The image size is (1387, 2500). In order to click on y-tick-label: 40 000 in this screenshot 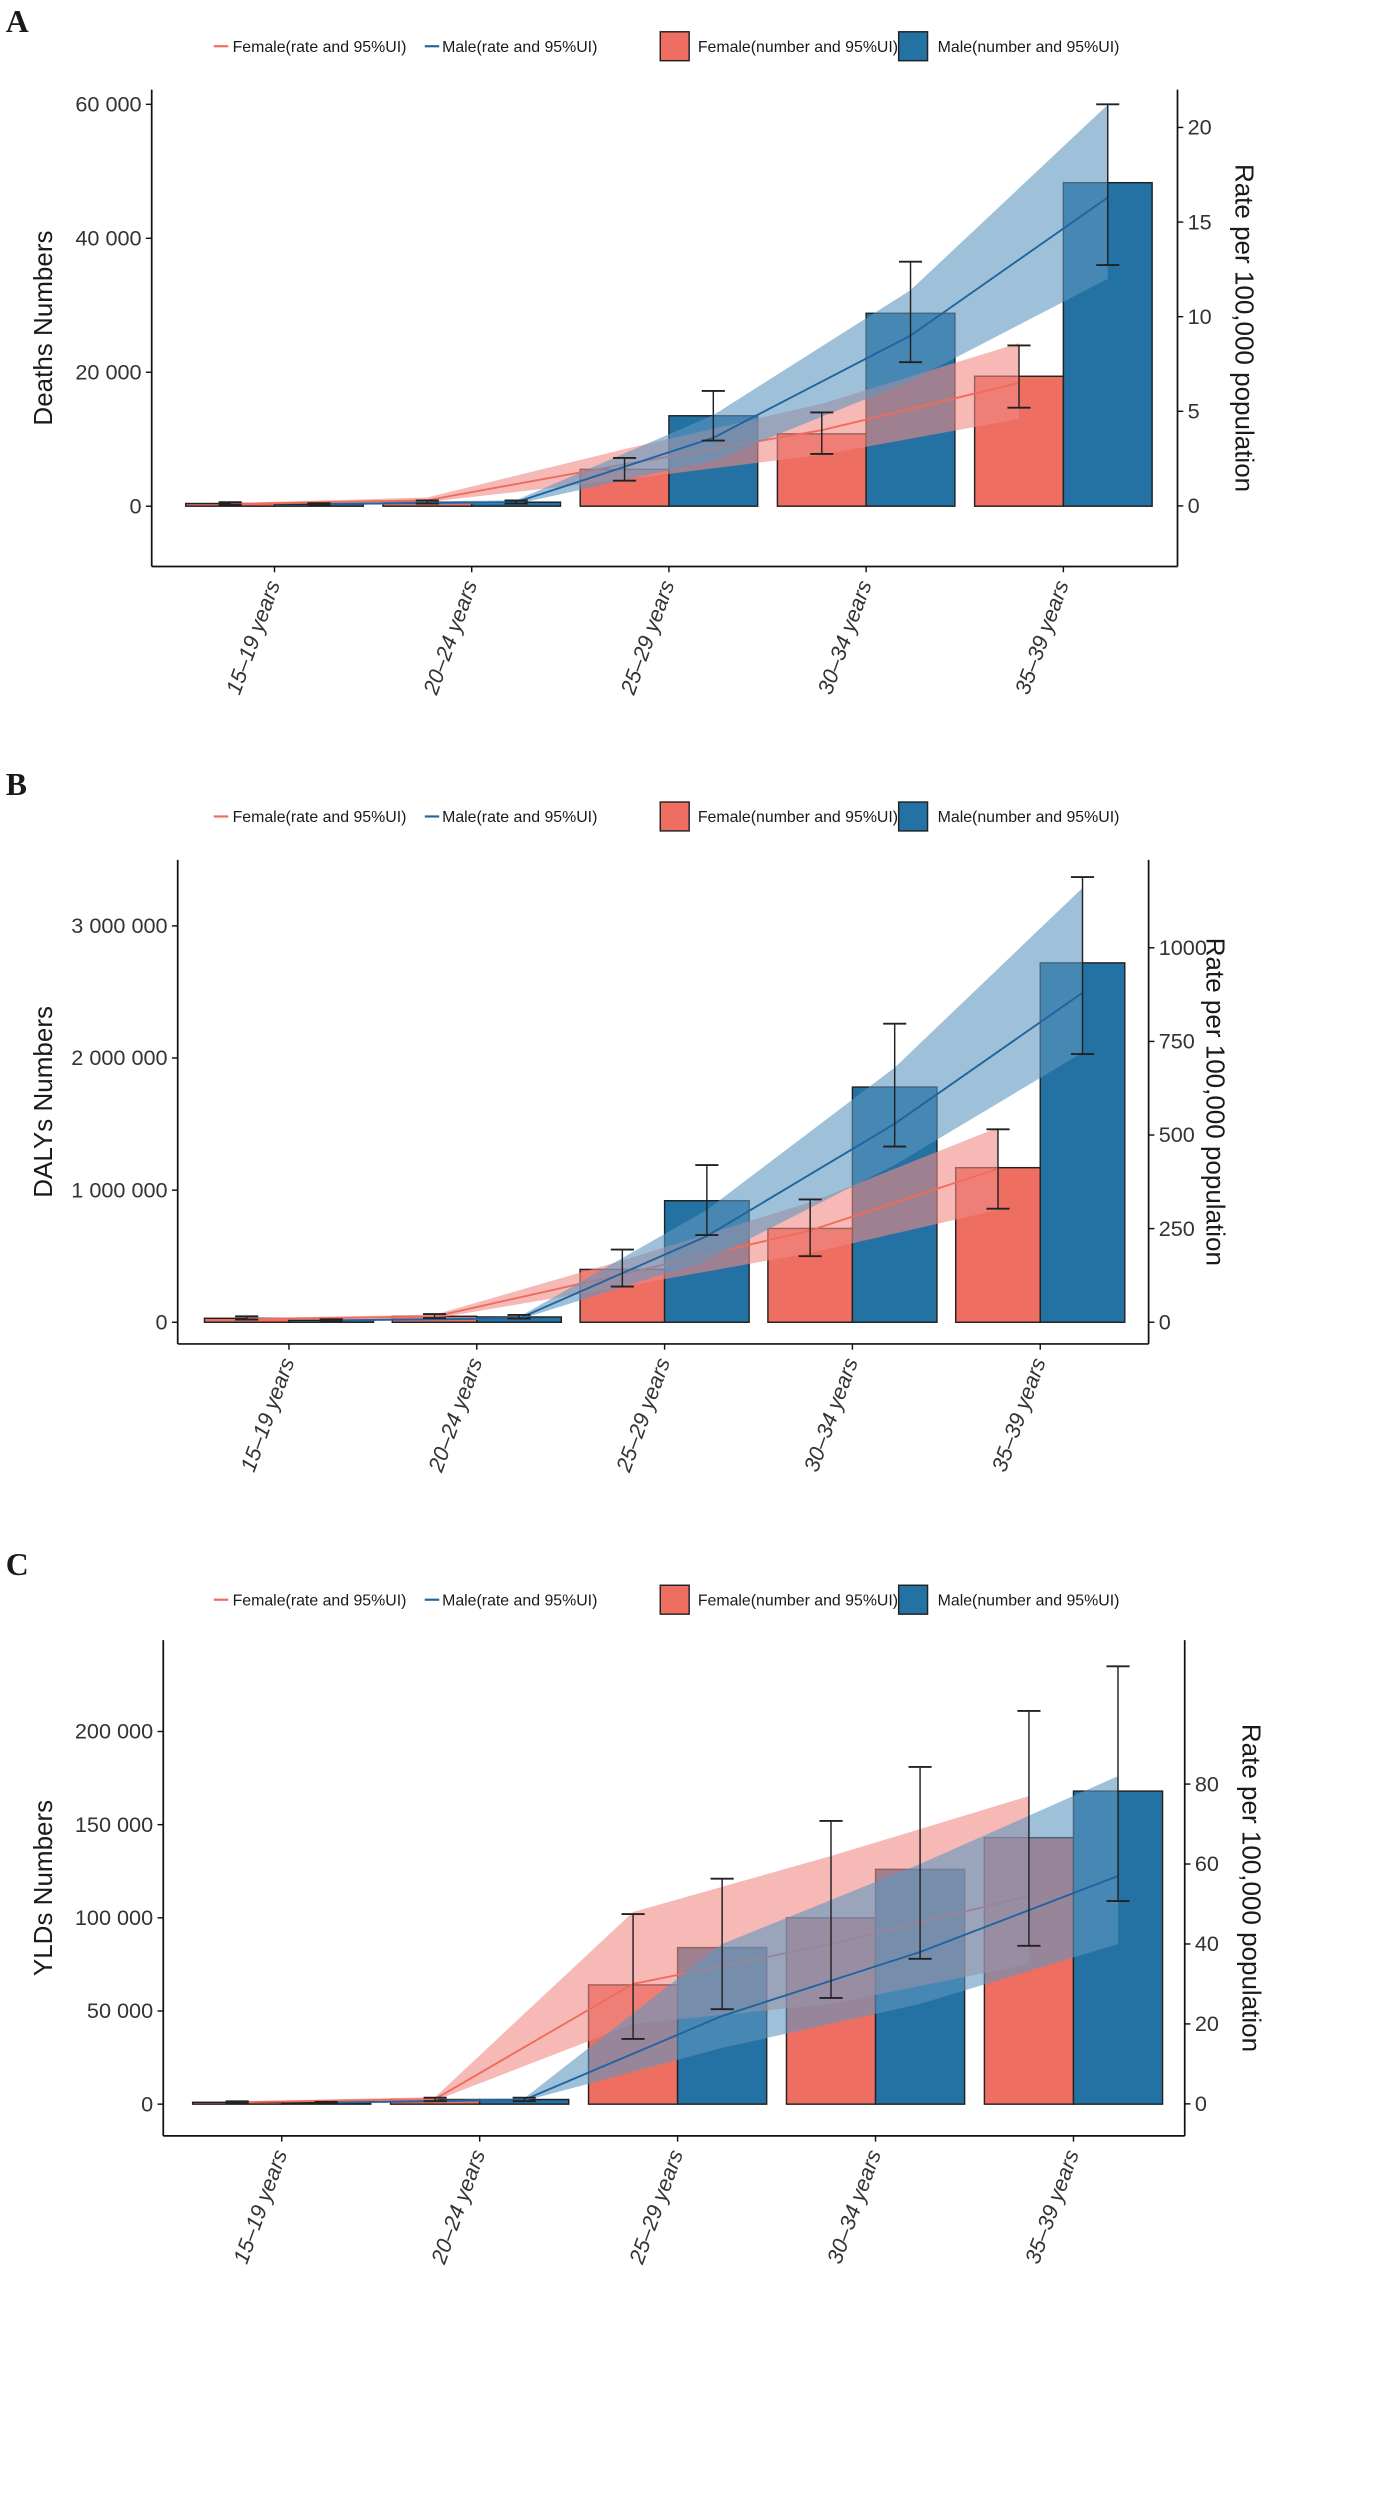, I will do `click(108, 238)`.